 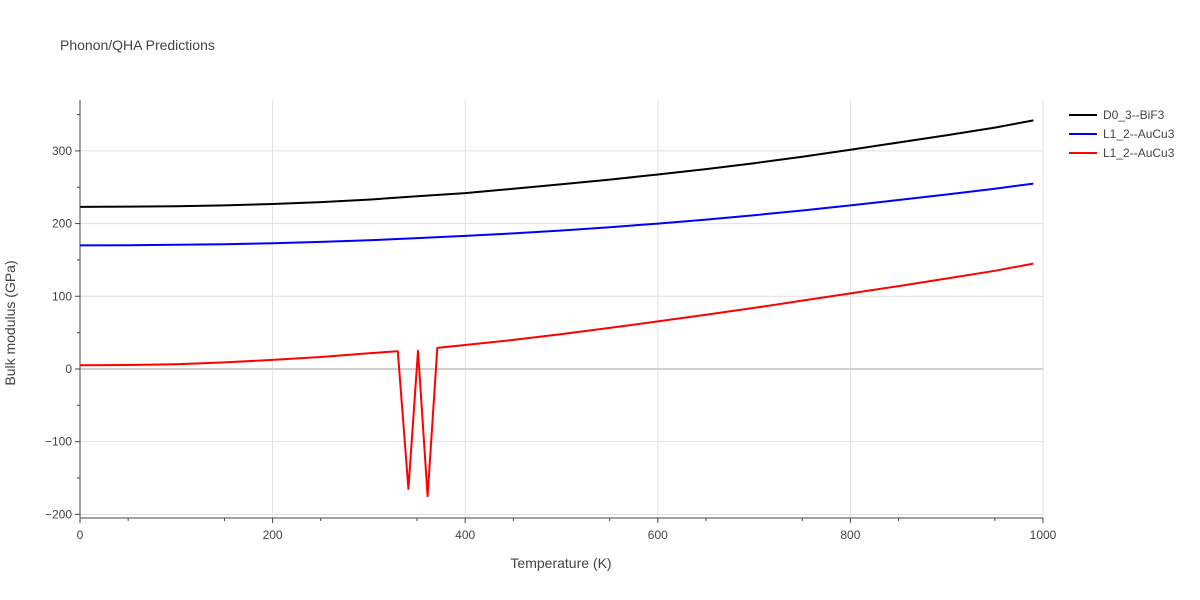 I want to click on y-tick-label: 100, so click(x=62, y=296).